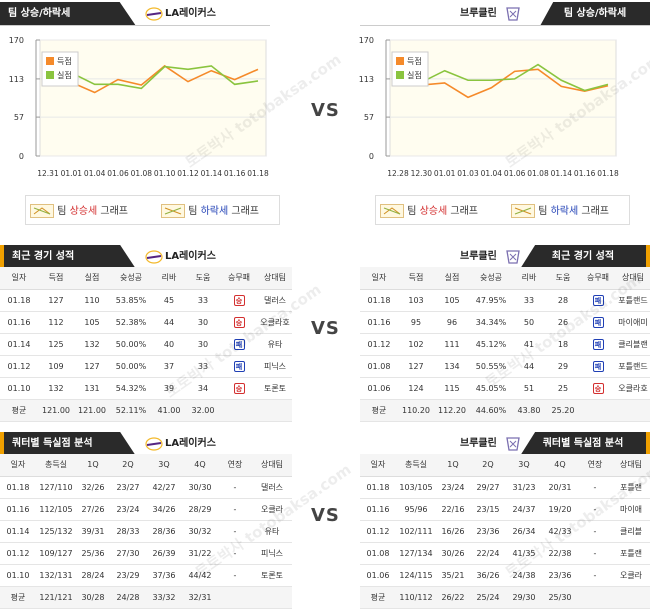 The image size is (650, 609). I want to click on table-cell: 28/33, so click(128, 531).